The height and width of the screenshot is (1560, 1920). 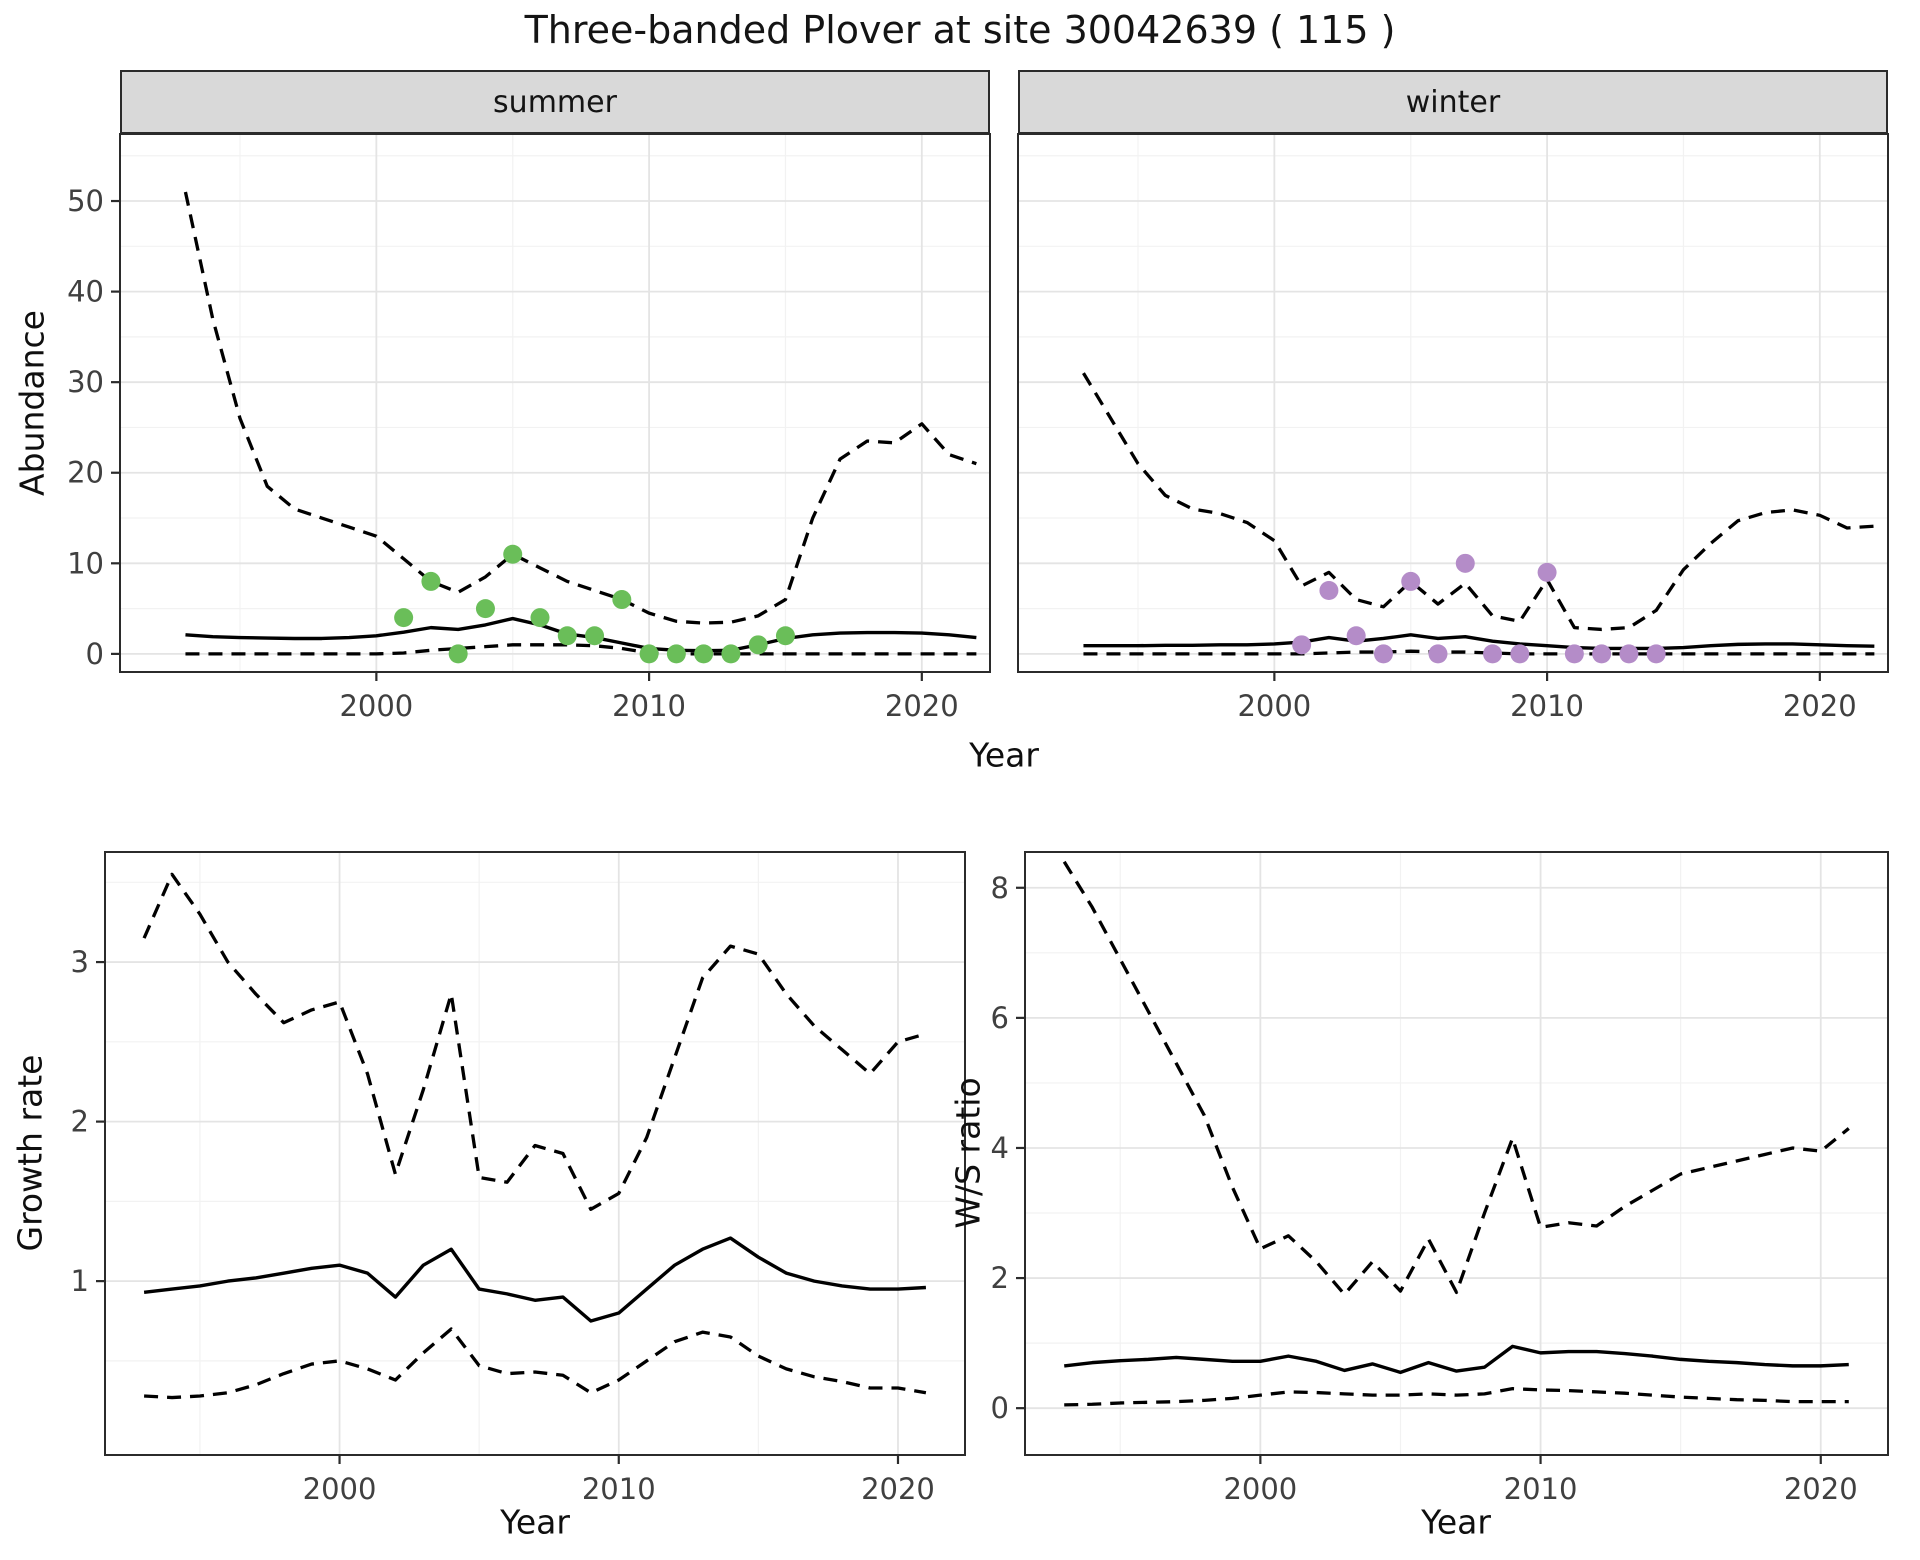 What do you see at coordinates (1000, 1408) in the screenshot?
I see `ws-ratio-y-tick-label: 0` at bounding box center [1000, 1408].